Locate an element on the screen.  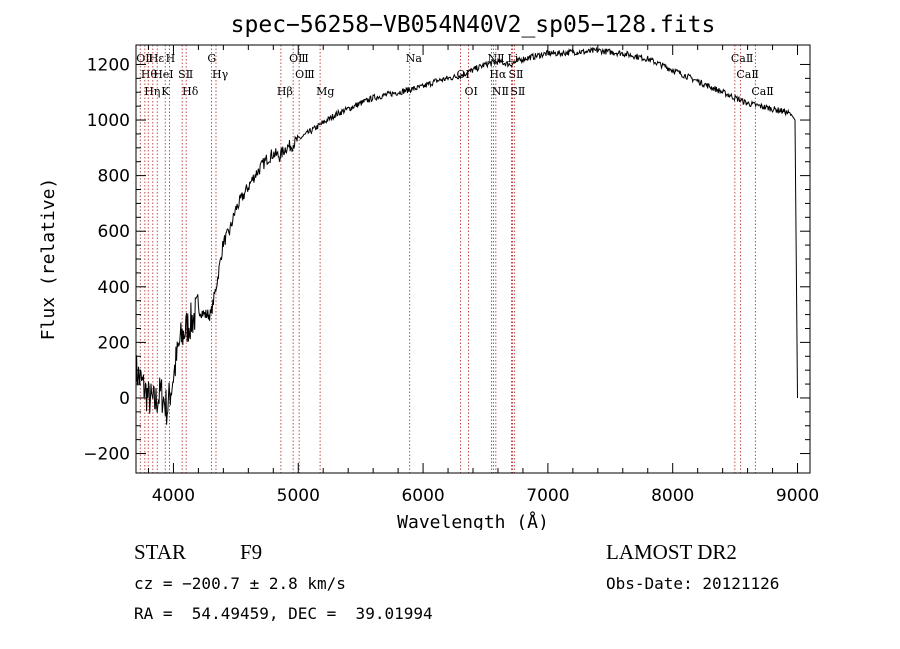
spectral-line-label: Hη is located at coordinates (152, 91).